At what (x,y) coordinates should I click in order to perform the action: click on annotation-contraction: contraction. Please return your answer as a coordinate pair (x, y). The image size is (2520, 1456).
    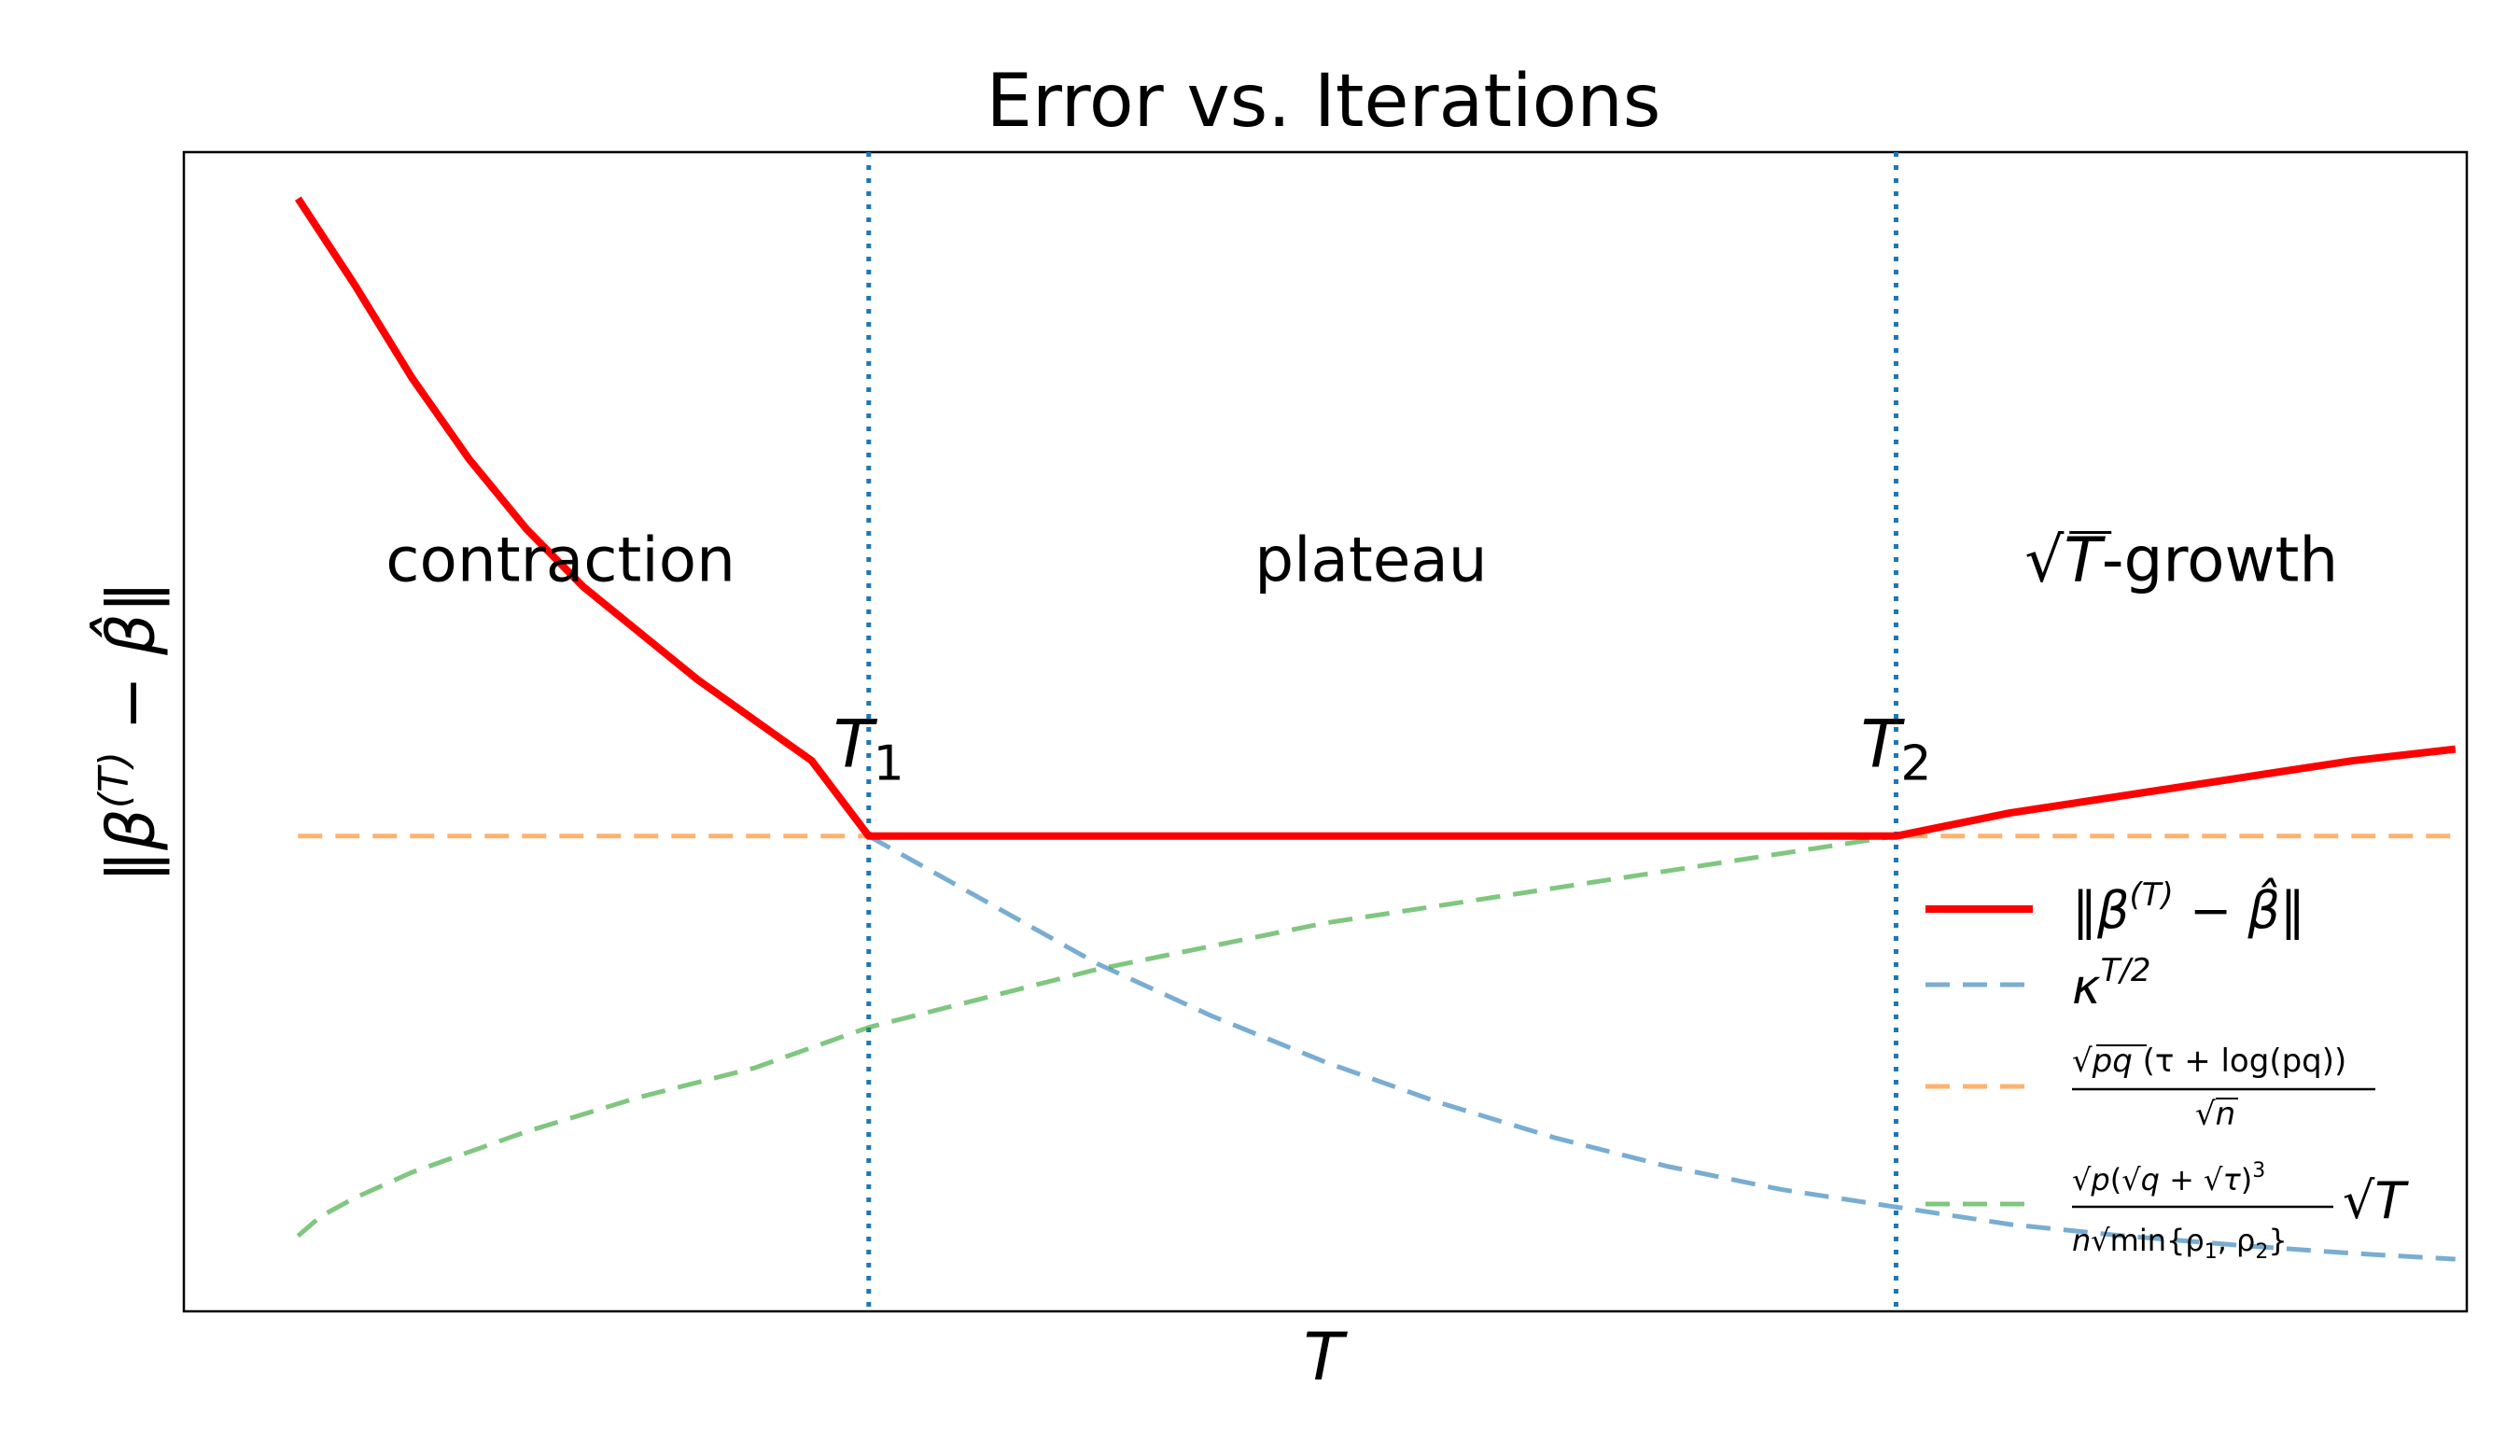
    Looking at the image, I should click on (560, 560).